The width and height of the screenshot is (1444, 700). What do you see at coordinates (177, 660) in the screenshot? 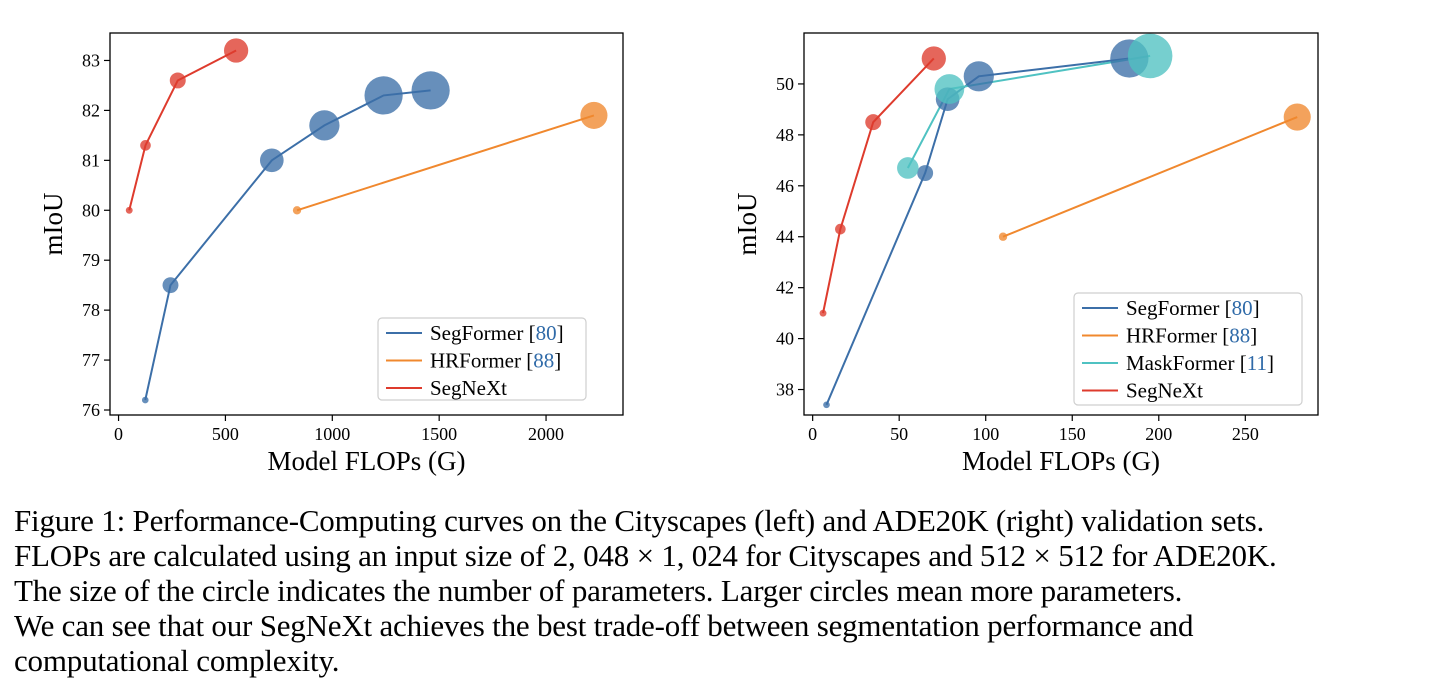
I see `caption-line: computational complexity.` at bounding box center [177, 660].